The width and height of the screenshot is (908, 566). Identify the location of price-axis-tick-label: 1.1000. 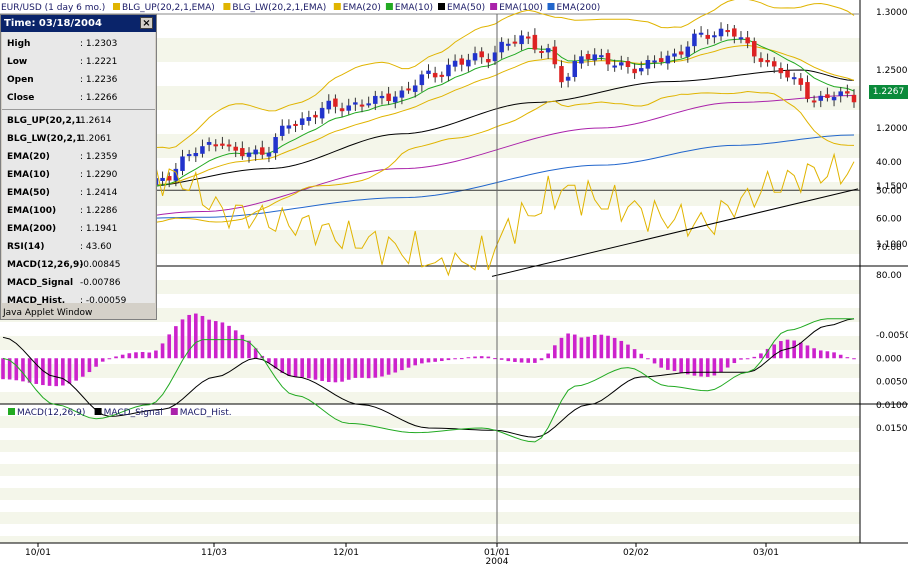
(892, 245).